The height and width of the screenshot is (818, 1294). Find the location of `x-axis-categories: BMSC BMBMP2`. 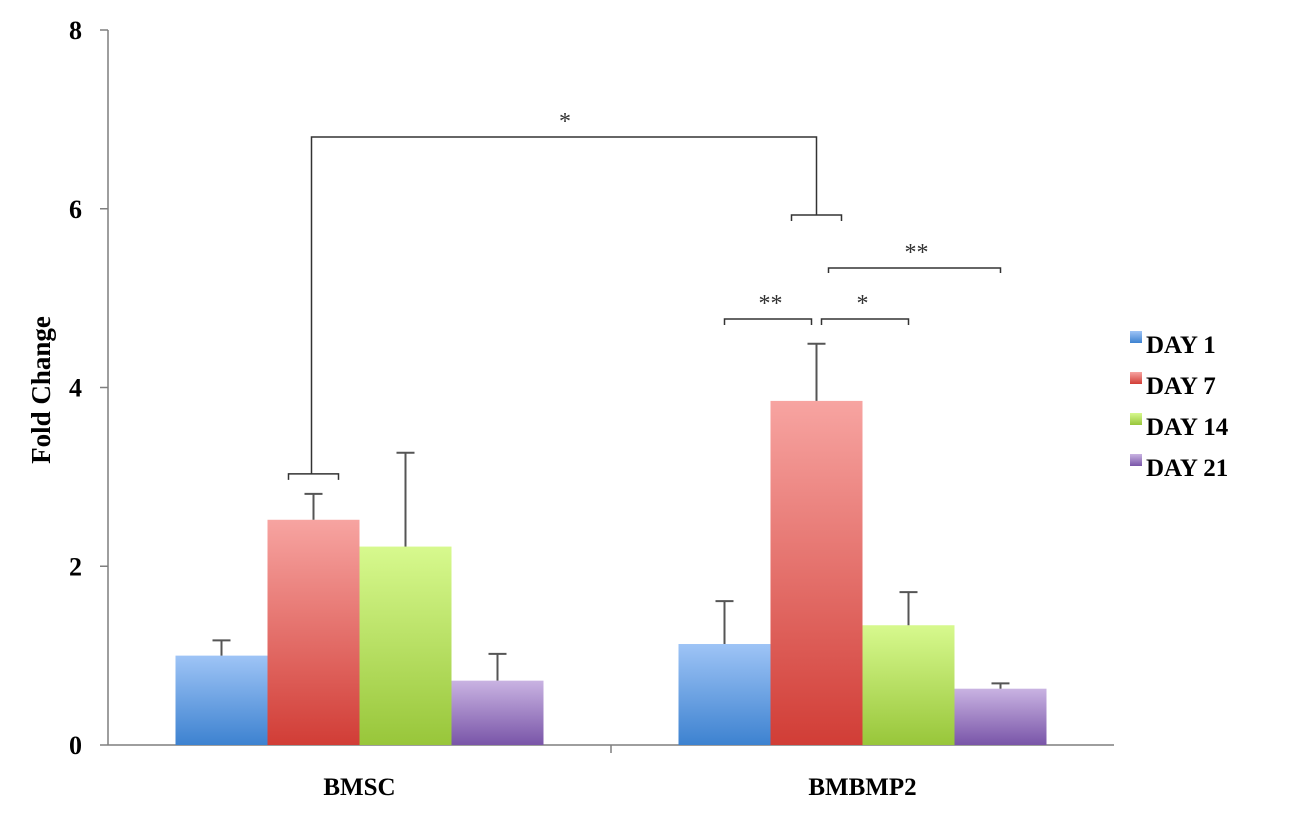

x-axis-categories: BMSC BMBMP2 is located at coordinates (619, 787).